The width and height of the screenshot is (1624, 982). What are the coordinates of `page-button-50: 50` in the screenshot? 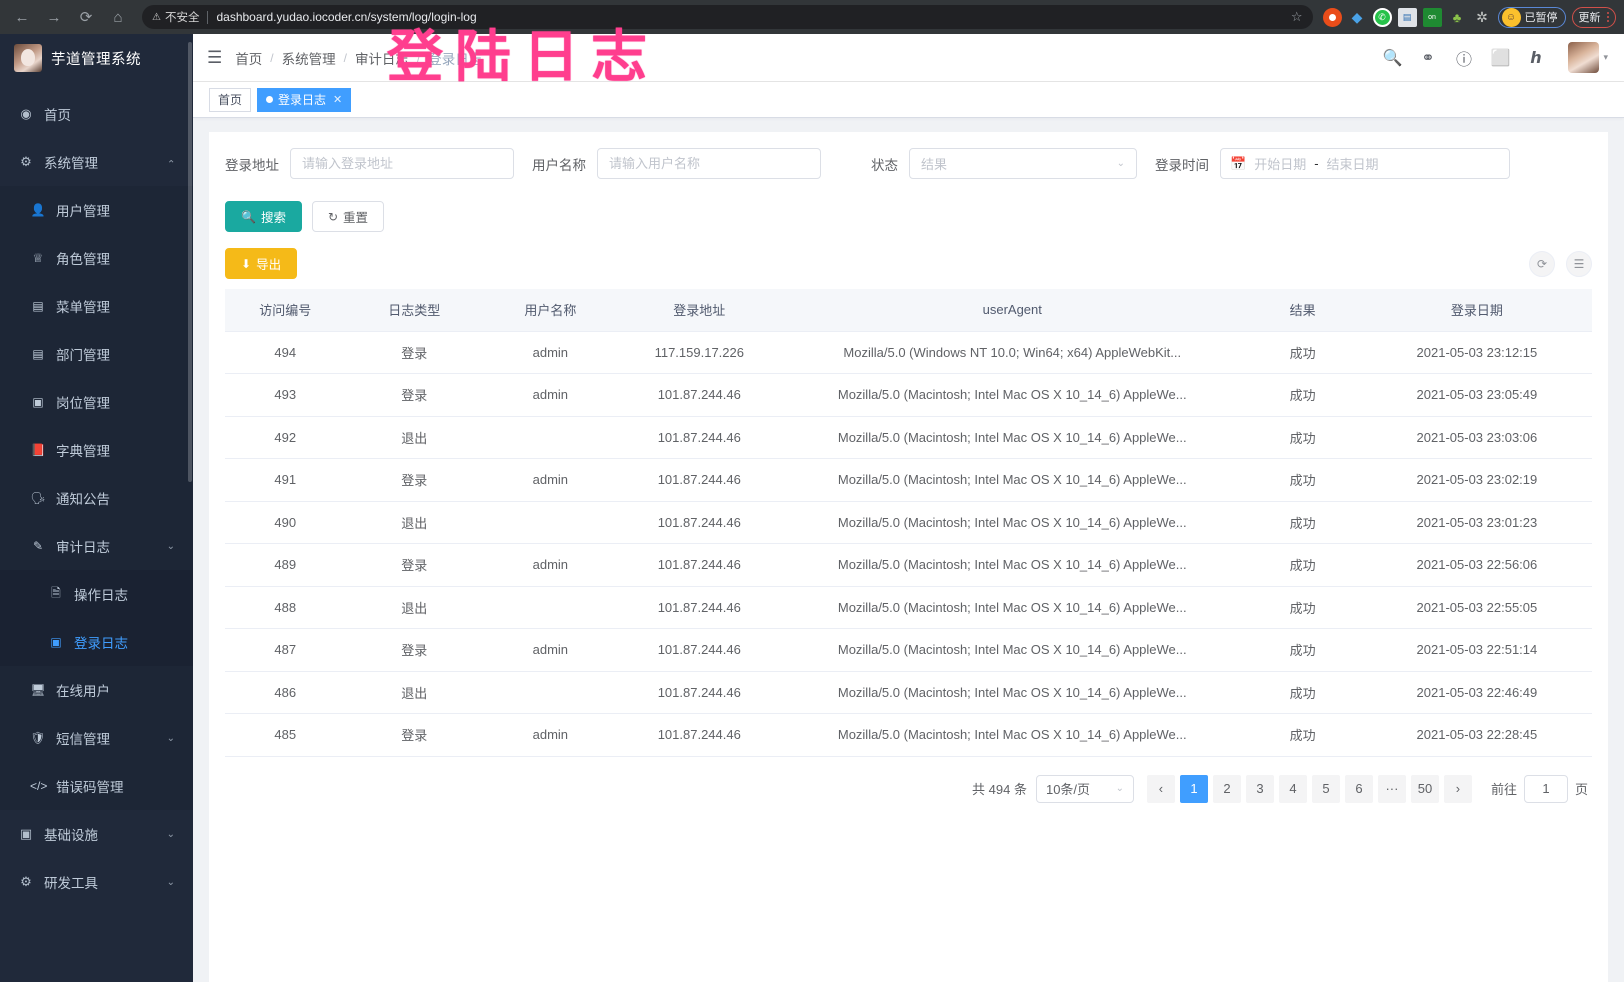 It's located at (1424, 788).